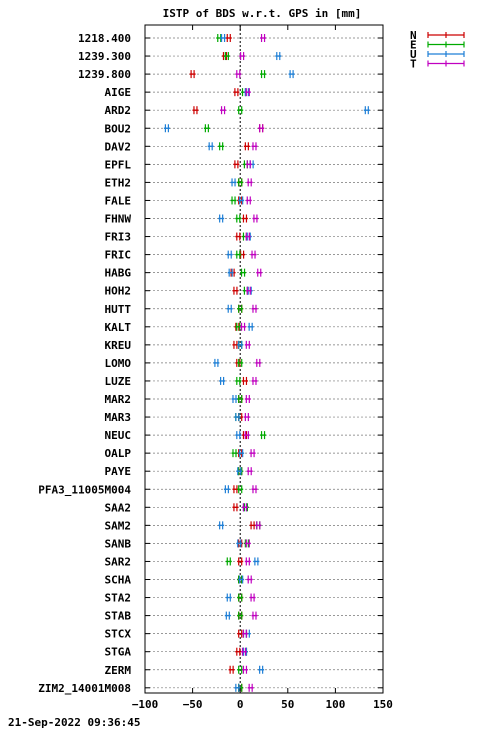 The width and height of the screenshot is (480, 729). What do you see at coordinates (118, 237) in the screenshot?
I see `station-label: FRI3` at bounding box center [118, 237].